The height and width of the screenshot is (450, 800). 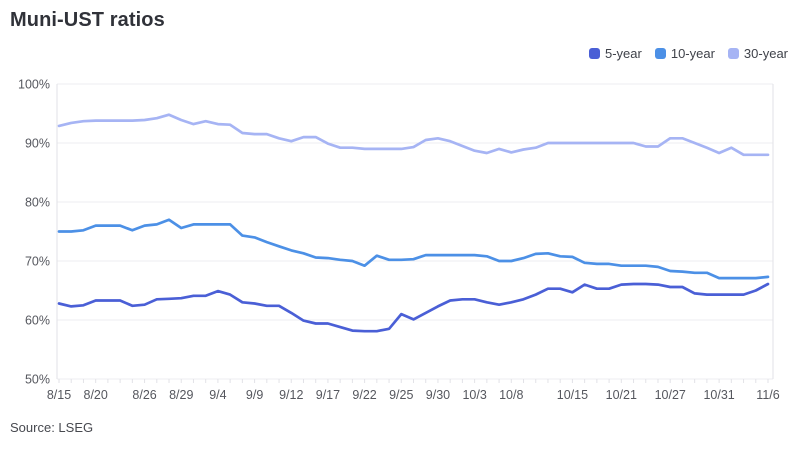 What do you see at coordinates (438, 395) in the screenshot?
I see `x-tick-label: 9/30` at bounding box center [438, 395].